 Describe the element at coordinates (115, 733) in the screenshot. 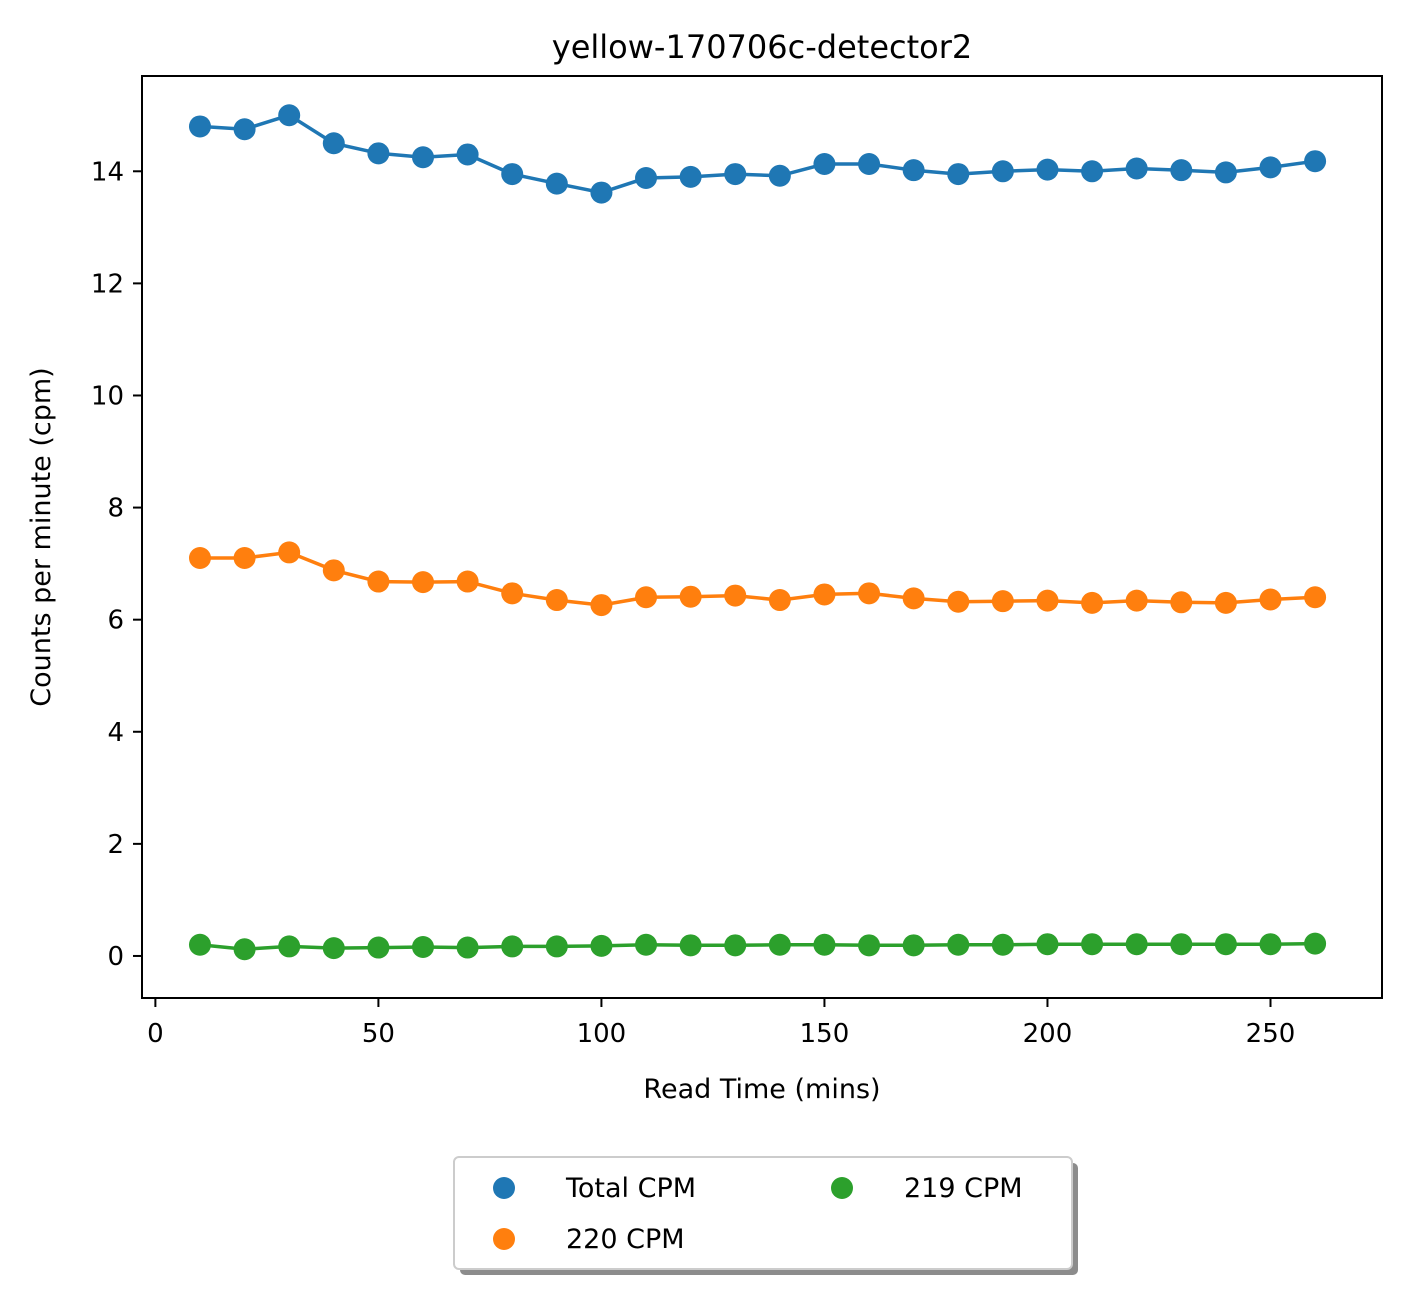

I see `y-tick-label: 4` at that location.